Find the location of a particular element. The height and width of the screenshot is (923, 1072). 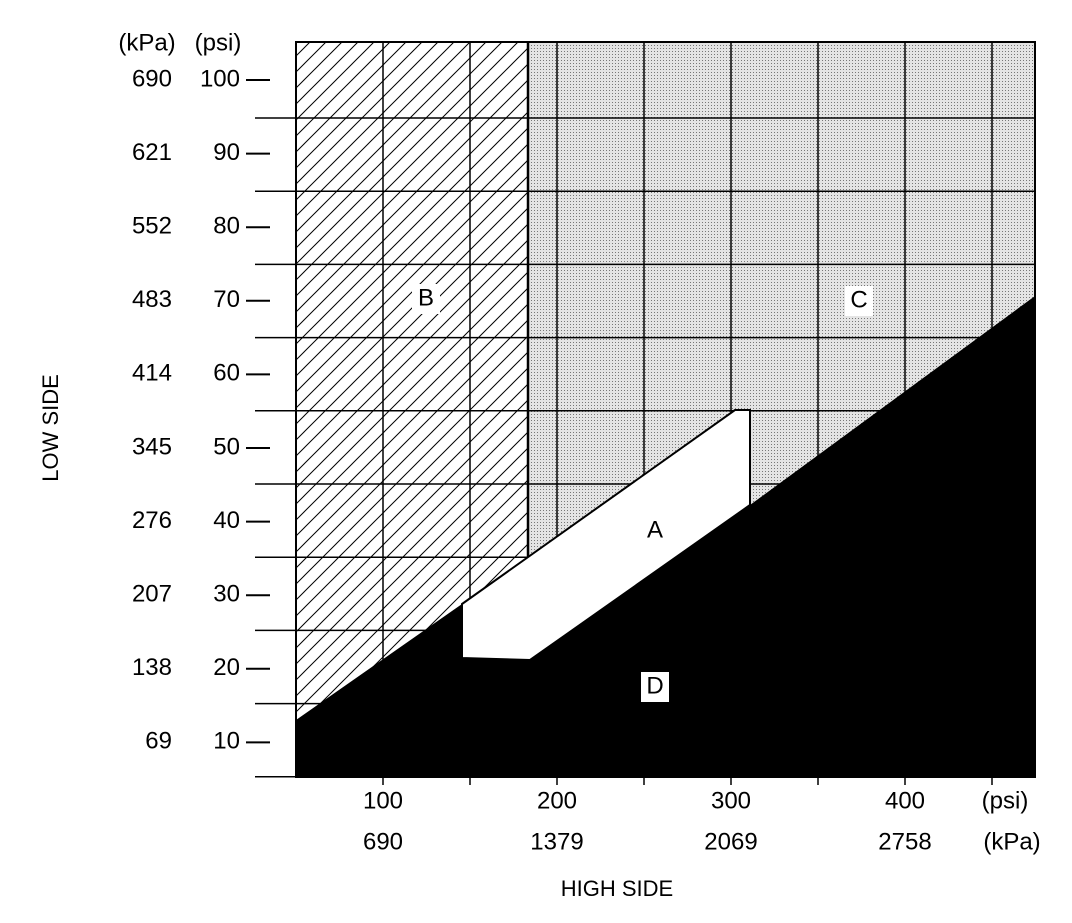

x-tick-label-psi: 400 is located at coordinates (905, 800).